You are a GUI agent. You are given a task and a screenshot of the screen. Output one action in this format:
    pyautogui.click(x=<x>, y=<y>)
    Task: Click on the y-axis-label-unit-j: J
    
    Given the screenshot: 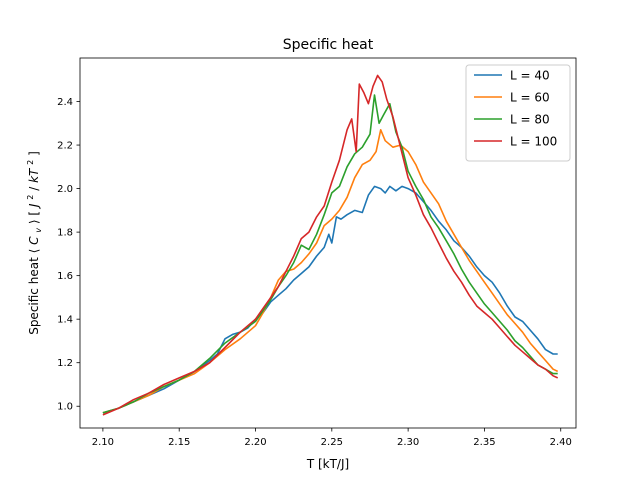 What is the action you would take?
    pyautogui.click(x=34, y=206)
    